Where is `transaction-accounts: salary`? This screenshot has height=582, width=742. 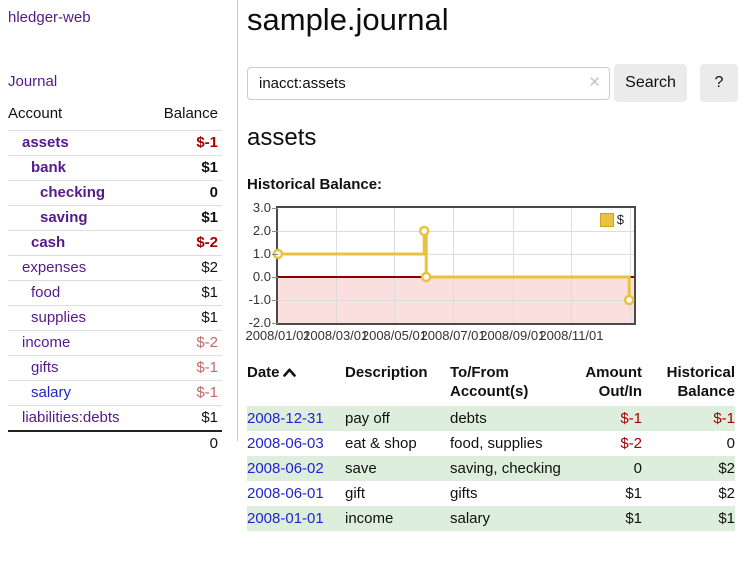
transaction-accounts: salary is located at coordinates (470, 518).